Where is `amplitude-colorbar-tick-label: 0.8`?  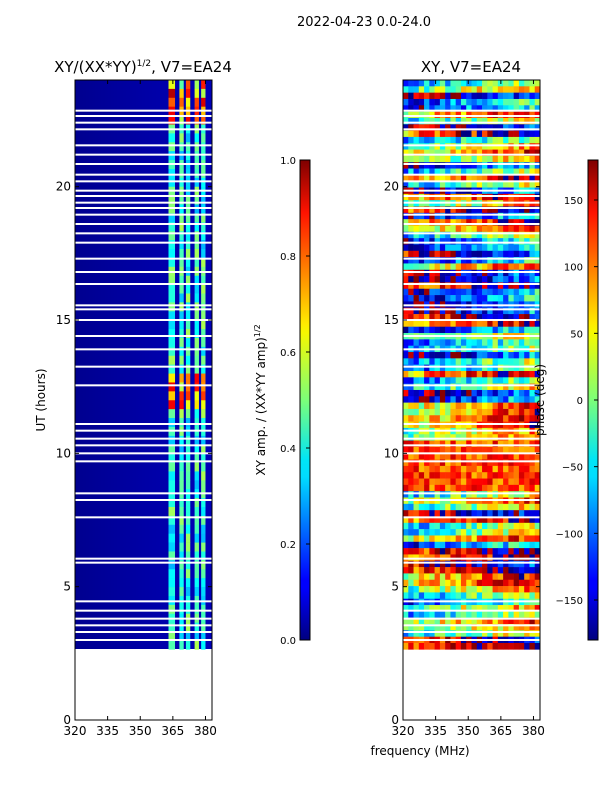
amplitude-colorbar-tick-label: 0.8 is located at coordinates (288, 257).